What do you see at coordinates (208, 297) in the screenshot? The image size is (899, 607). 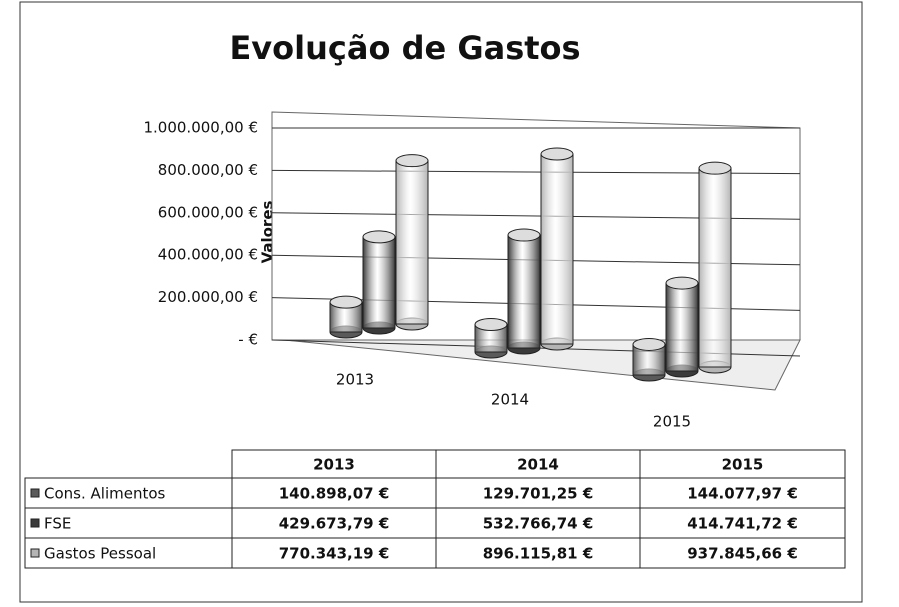 I see `y-tick-label: 200.000,00 €` at bounding box center [208, 297].